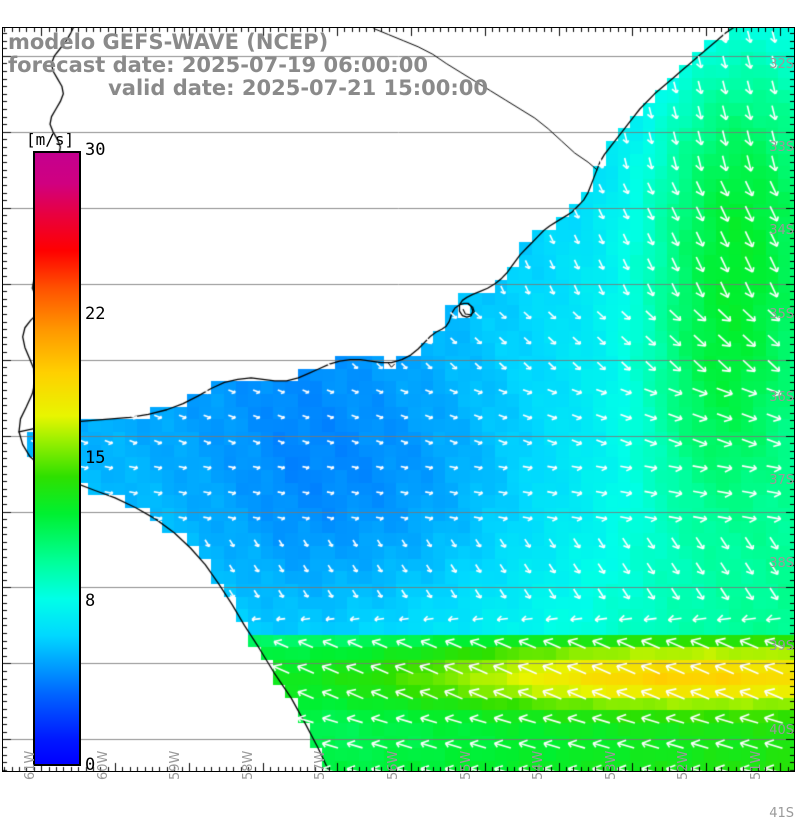  What do you see at coordinates (781, 148) in the screenshot?
I see `lat-label-33S: 33S` at bounding box center [781, 148].